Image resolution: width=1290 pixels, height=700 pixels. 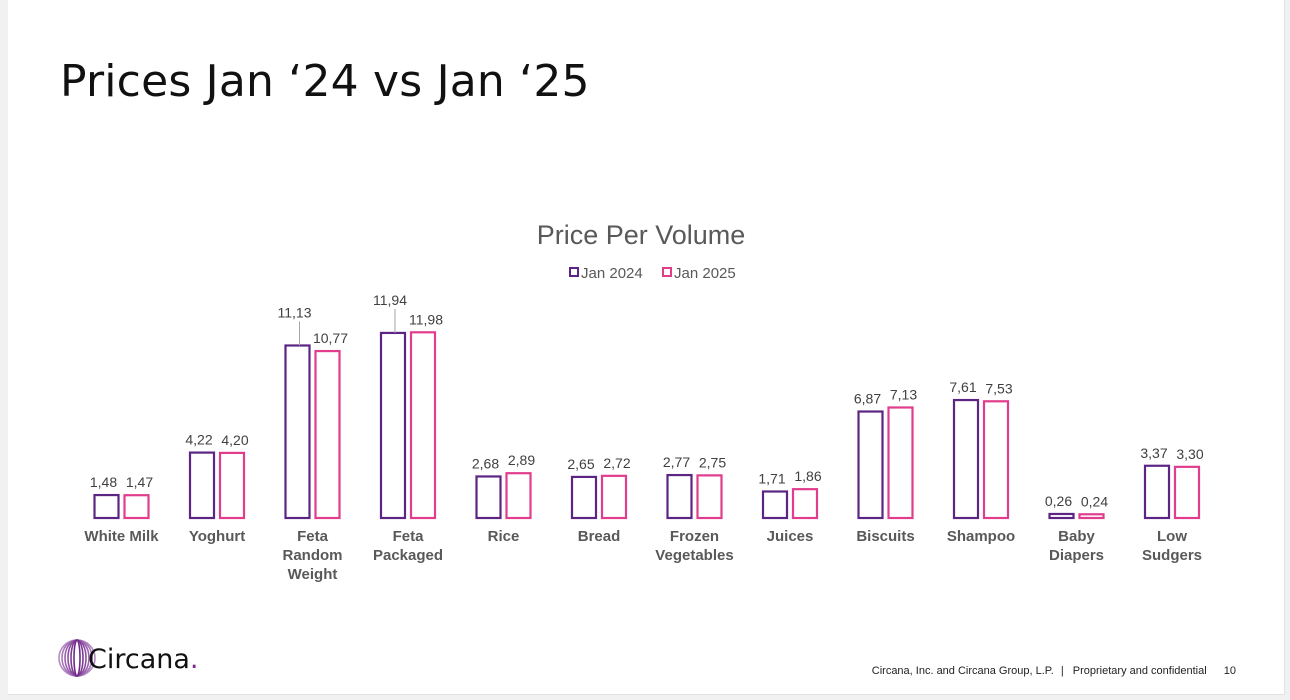 I want to click on value-label: 11,13, so click(x=295, y=312).